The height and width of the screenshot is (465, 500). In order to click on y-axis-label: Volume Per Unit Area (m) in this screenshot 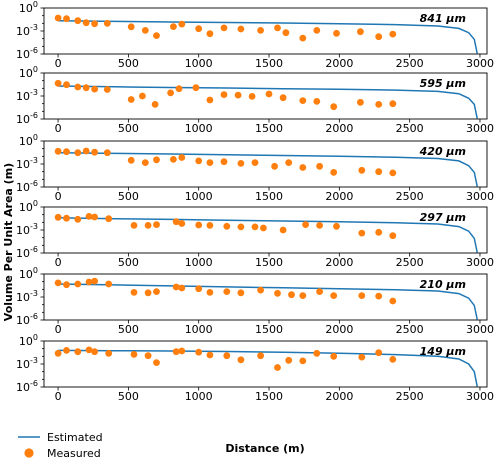, I will do `click(8, 242)`.